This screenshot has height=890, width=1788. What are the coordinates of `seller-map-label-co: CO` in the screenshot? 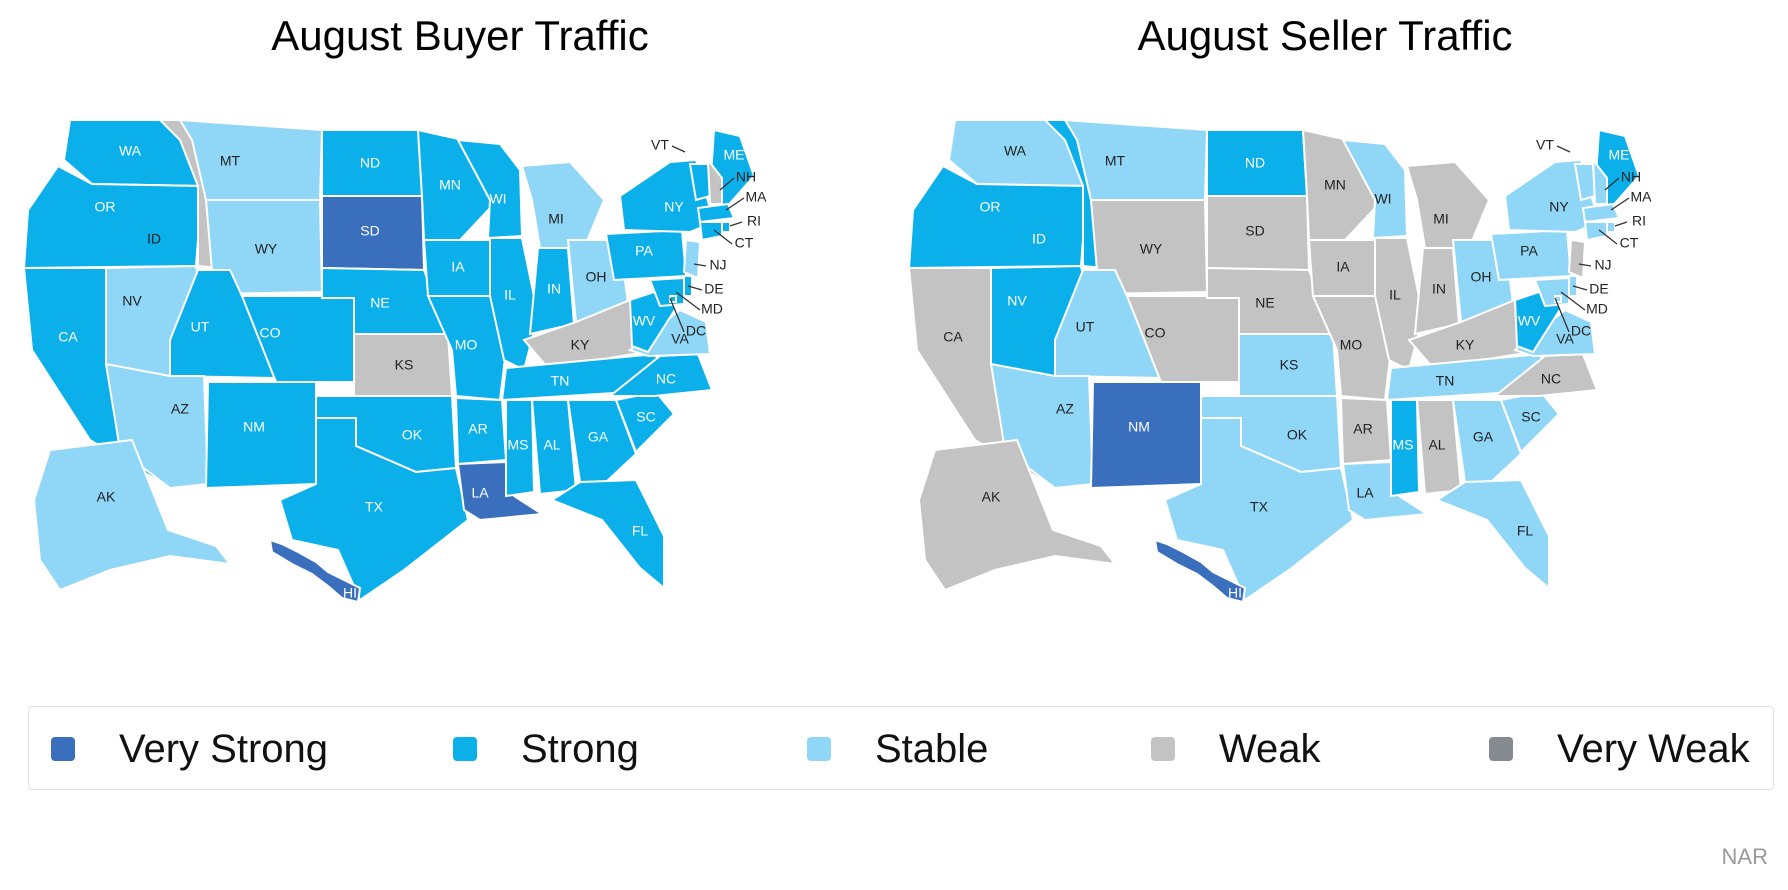 It's located at (1155, 333).